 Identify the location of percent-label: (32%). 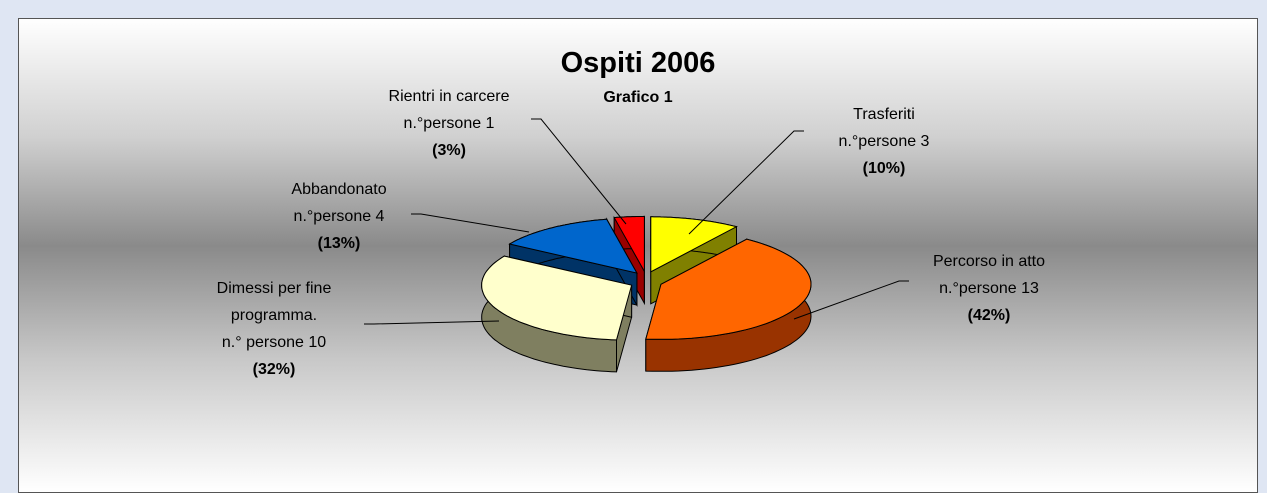
(274, 369).